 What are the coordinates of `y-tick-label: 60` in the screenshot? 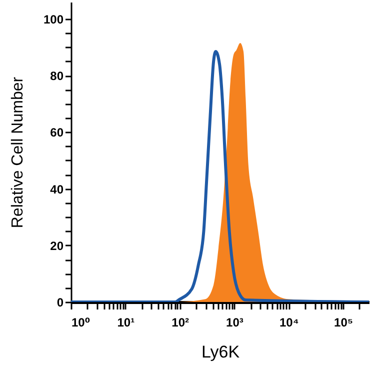 It's located at (57, 133).